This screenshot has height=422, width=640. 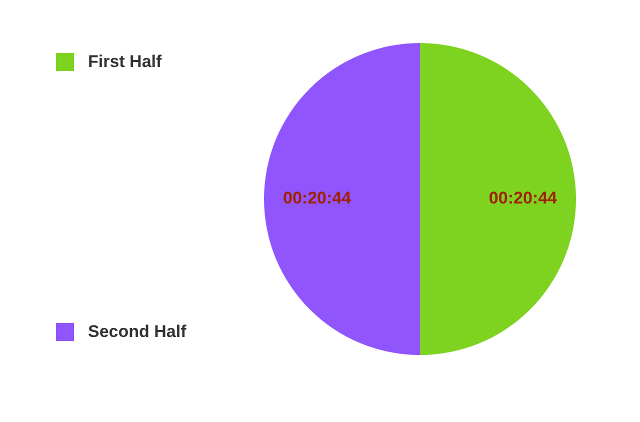 What do you see at coordinates (137, 332) in the screenshot?
I see `legend-label: Second Half` at bounding box center [137, 332].